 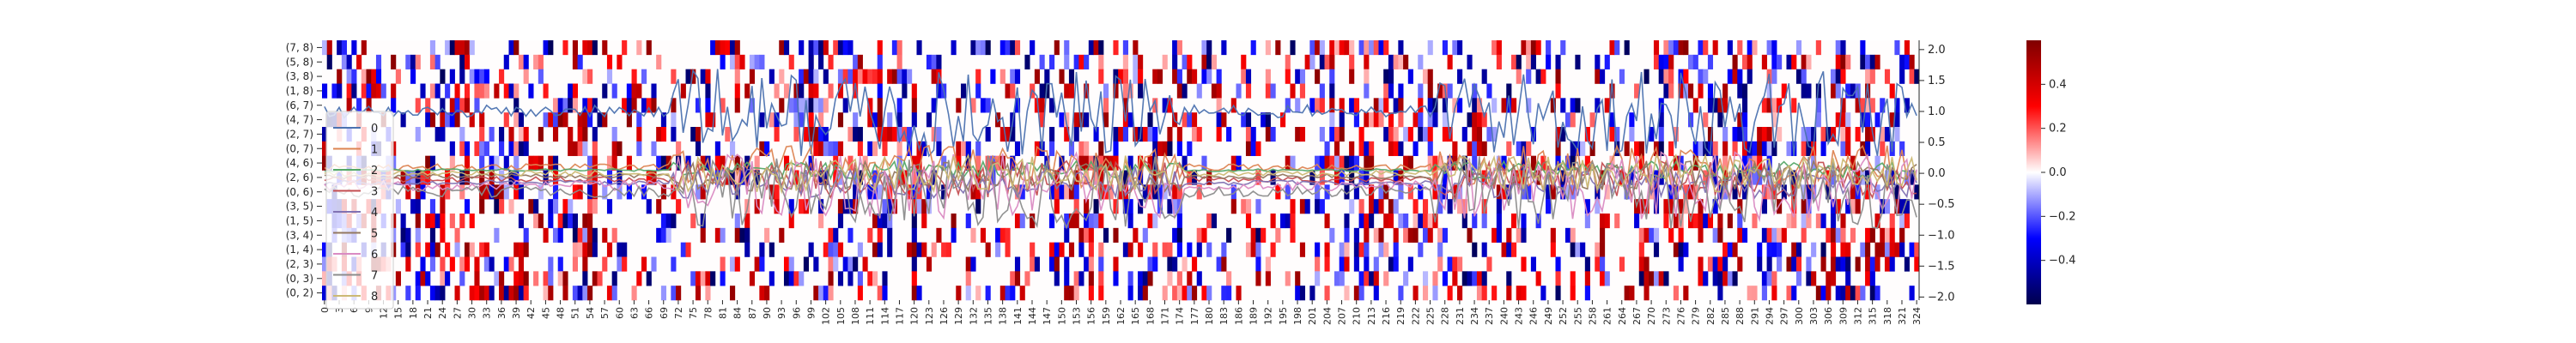 I want to click on column-label: 249, so click(x=1548, y=316).